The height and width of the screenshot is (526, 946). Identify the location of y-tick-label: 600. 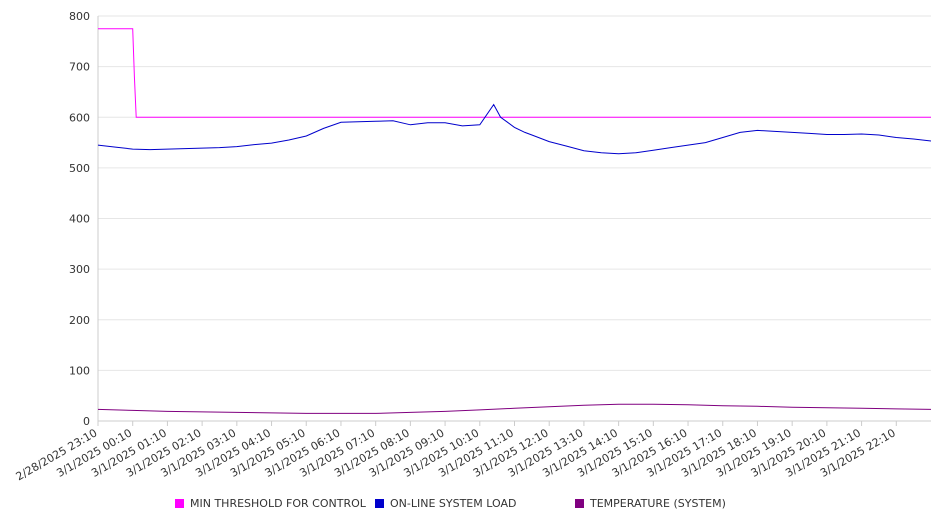
(79, 117).